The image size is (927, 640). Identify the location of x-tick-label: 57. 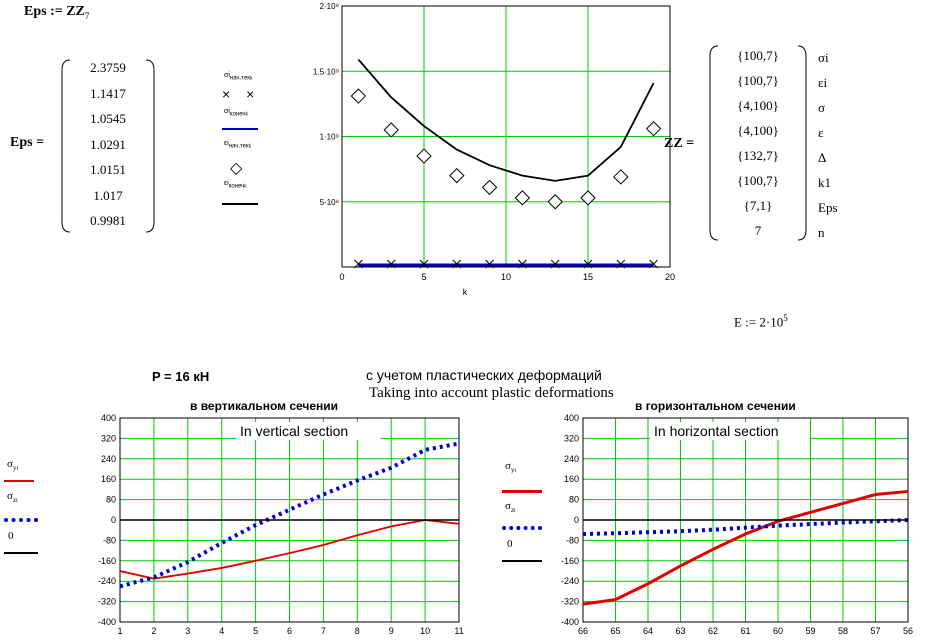
(875, 631).